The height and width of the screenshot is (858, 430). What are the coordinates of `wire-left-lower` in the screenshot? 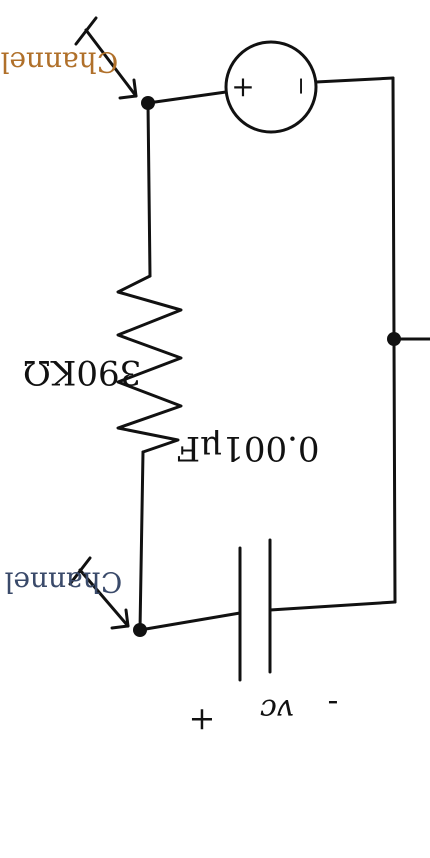 It's located at (141, 541).